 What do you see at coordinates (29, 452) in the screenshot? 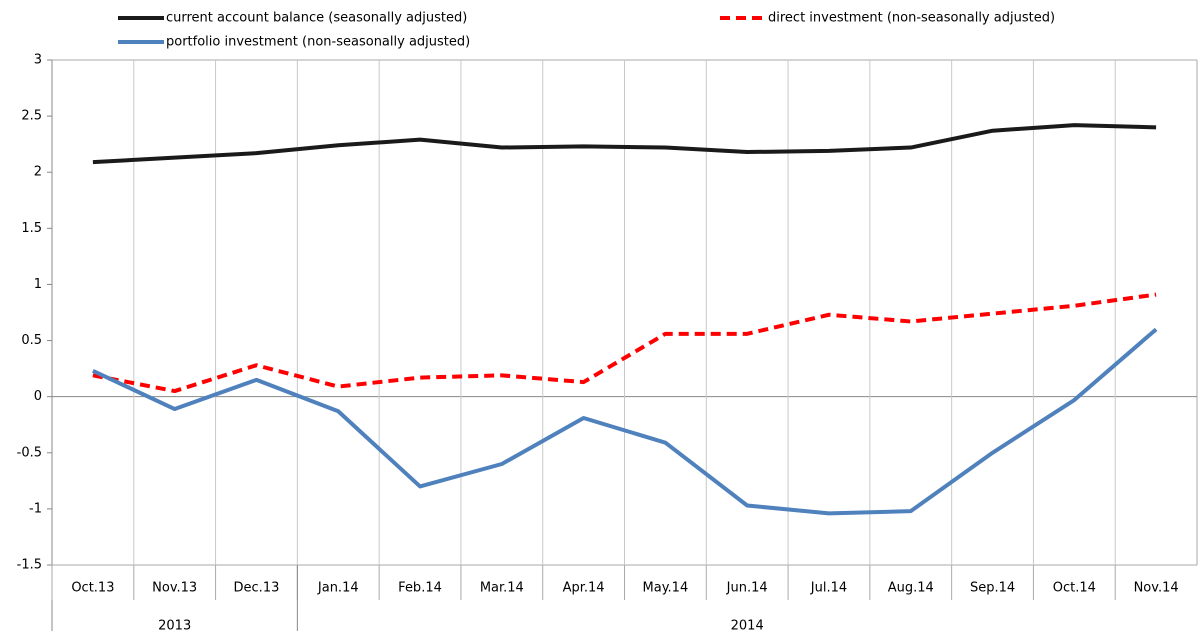
I see `y-tick-label: -0.5` at bounding box center [29, 452].